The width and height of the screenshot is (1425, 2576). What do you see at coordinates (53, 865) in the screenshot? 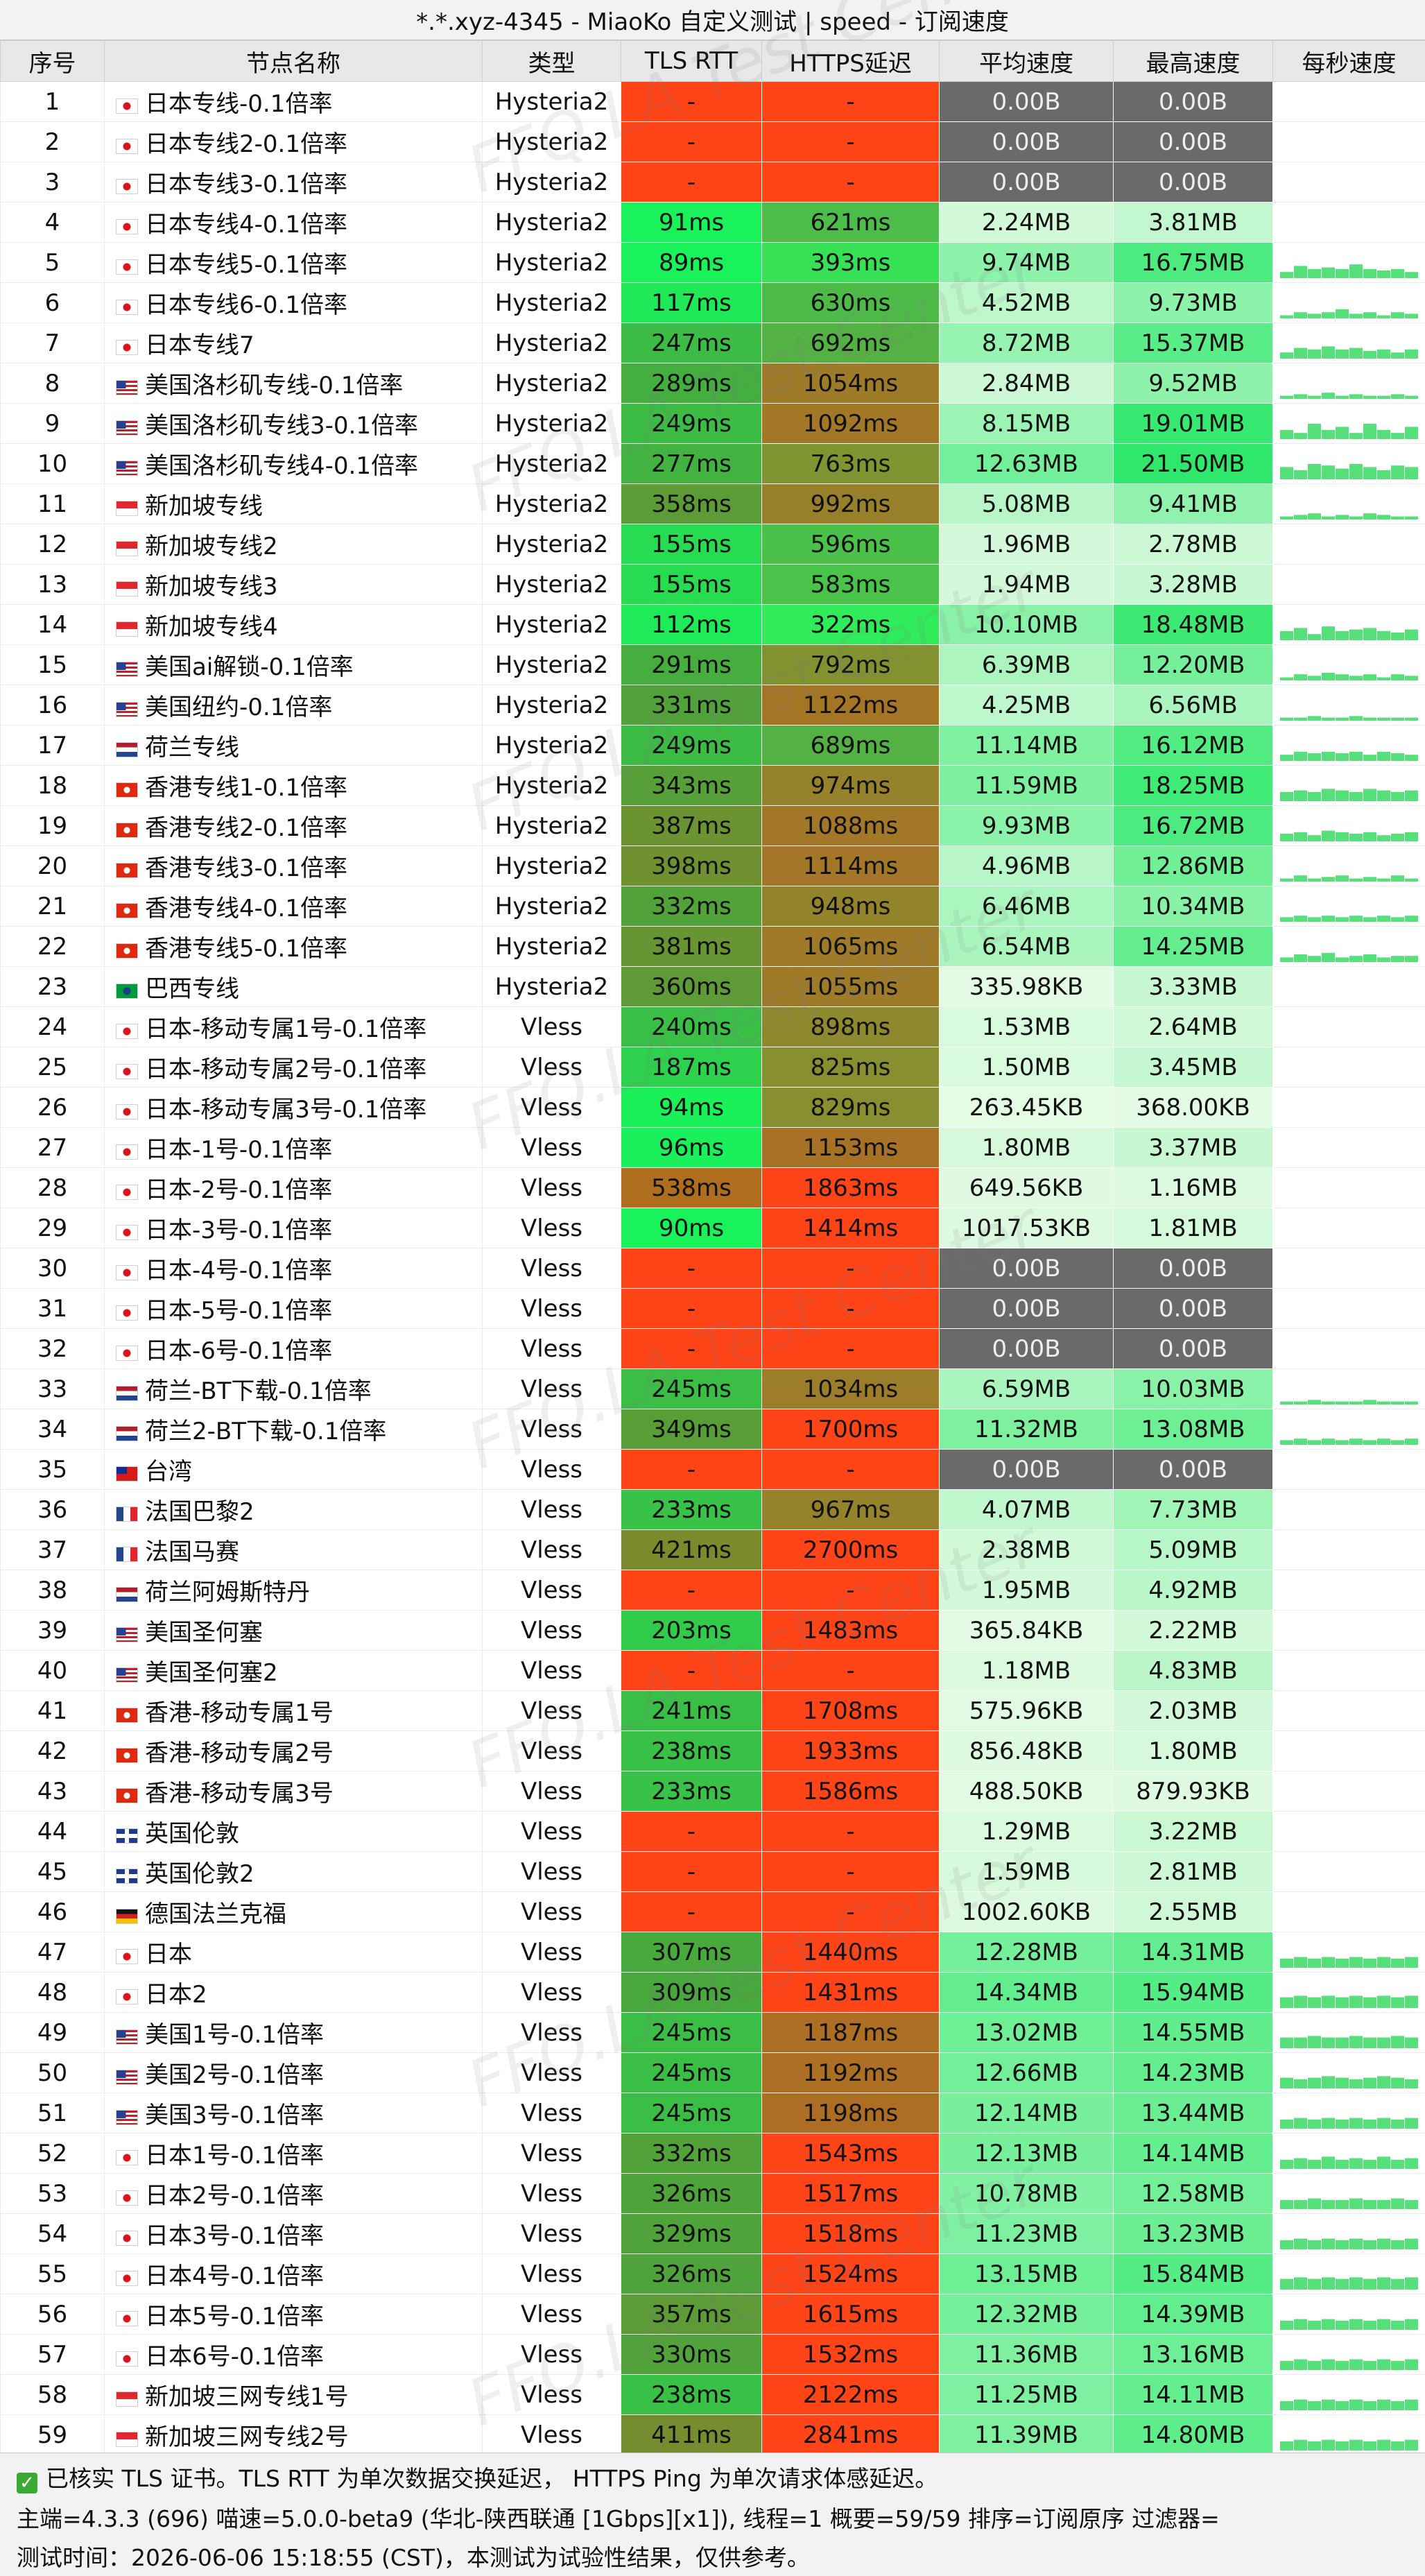
I see `row-index: 20` at bounding box center [53, 865].